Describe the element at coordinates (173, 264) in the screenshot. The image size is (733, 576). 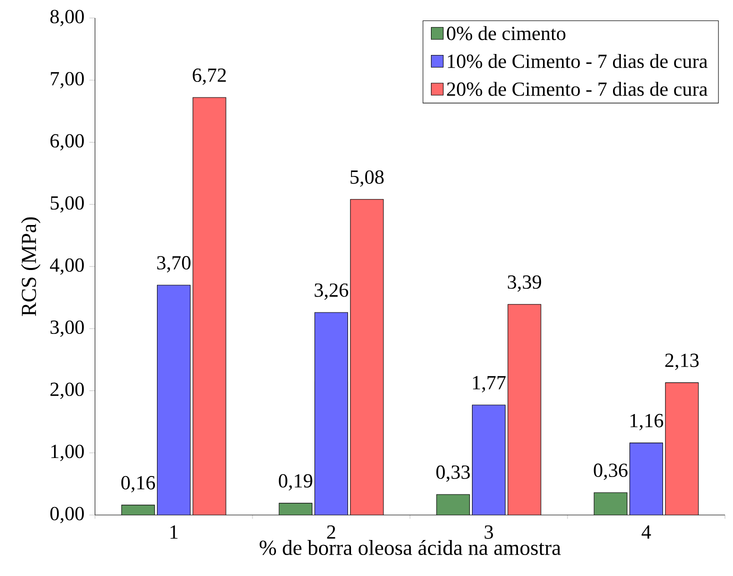
I see `data-label: 3,70` at that location.